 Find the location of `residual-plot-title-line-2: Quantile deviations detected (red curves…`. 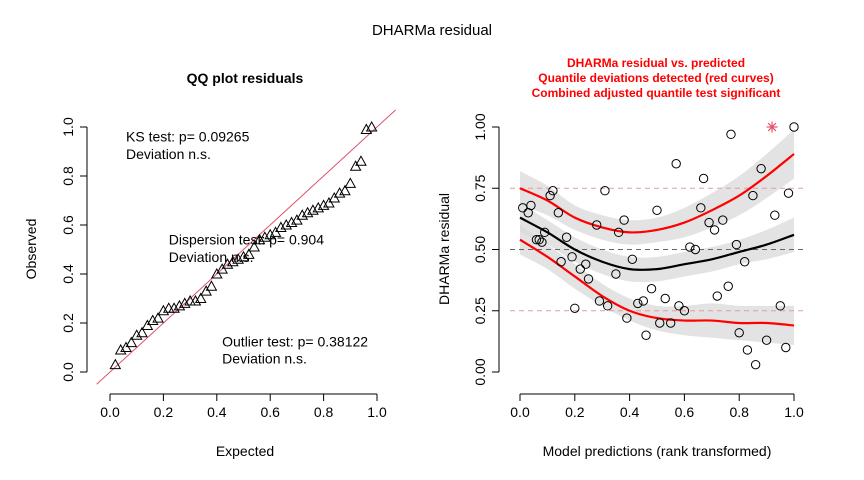

residual-plot-title-line-2: Quantile deviations detected (red curves… is located at coordinates (655, 78).